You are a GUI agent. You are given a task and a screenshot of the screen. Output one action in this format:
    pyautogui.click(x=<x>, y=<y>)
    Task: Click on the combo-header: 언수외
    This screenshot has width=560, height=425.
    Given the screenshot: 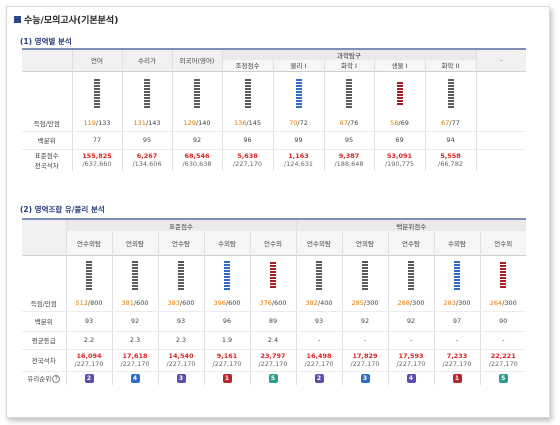 What is the action you would take?
    pyautogui.click(x=272, y=243)
    